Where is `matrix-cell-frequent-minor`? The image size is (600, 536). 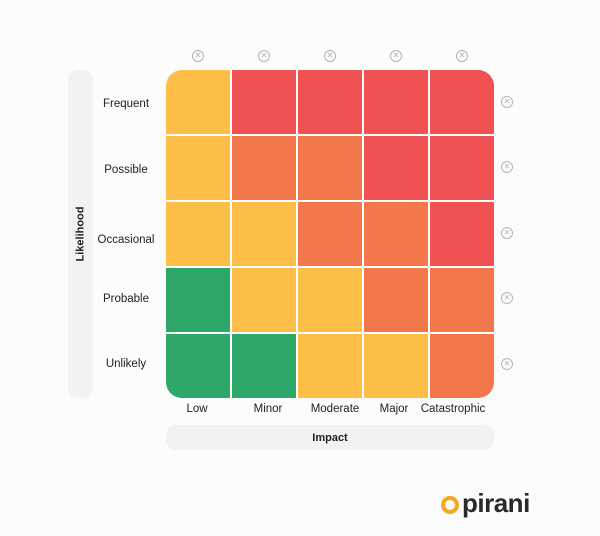
matrix-cell-frequent-minor is located at coordinates (264, 102).